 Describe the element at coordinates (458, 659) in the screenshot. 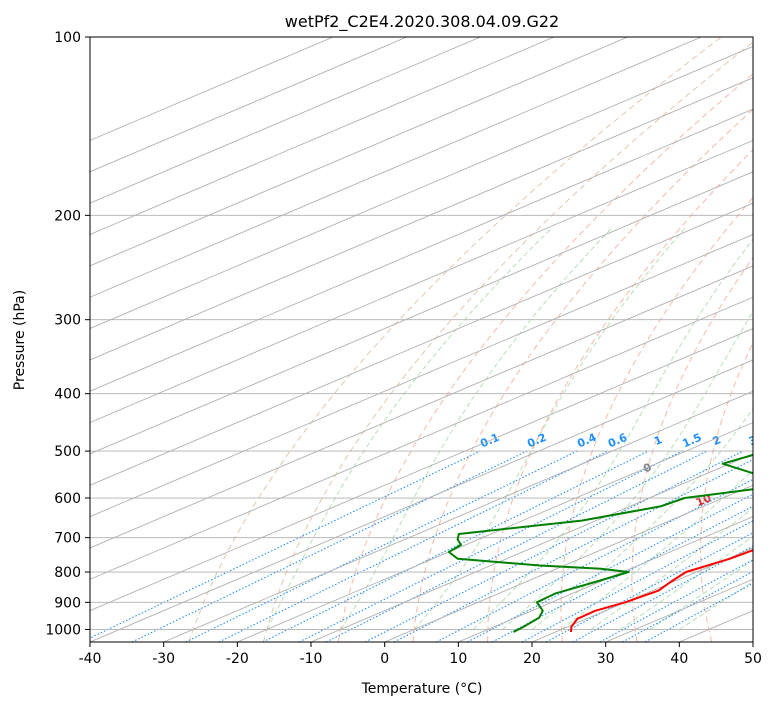

I see `x-tick-label: 10` at that location.